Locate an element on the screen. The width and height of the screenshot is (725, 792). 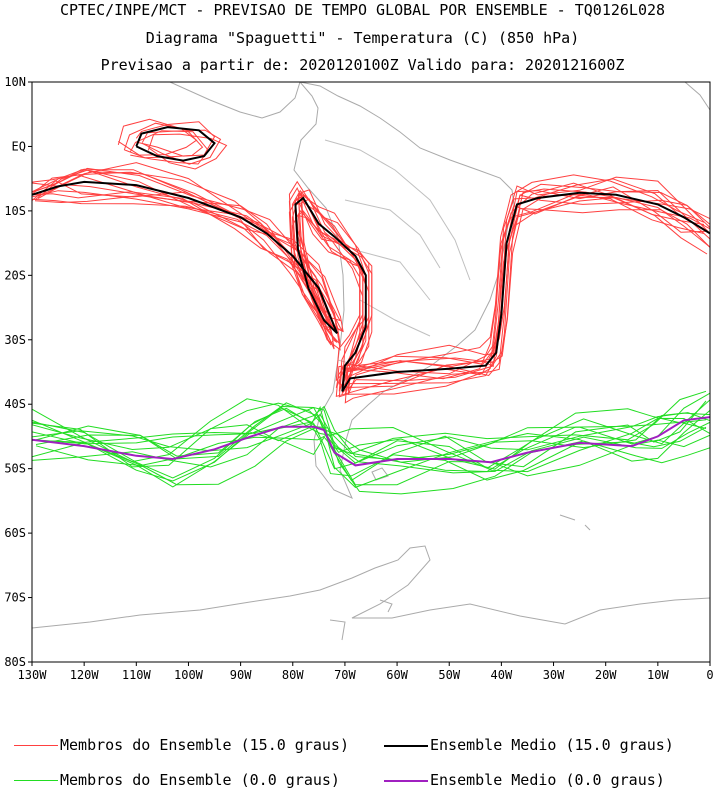
lon-label: 130W is located at coordinates (33, 675).